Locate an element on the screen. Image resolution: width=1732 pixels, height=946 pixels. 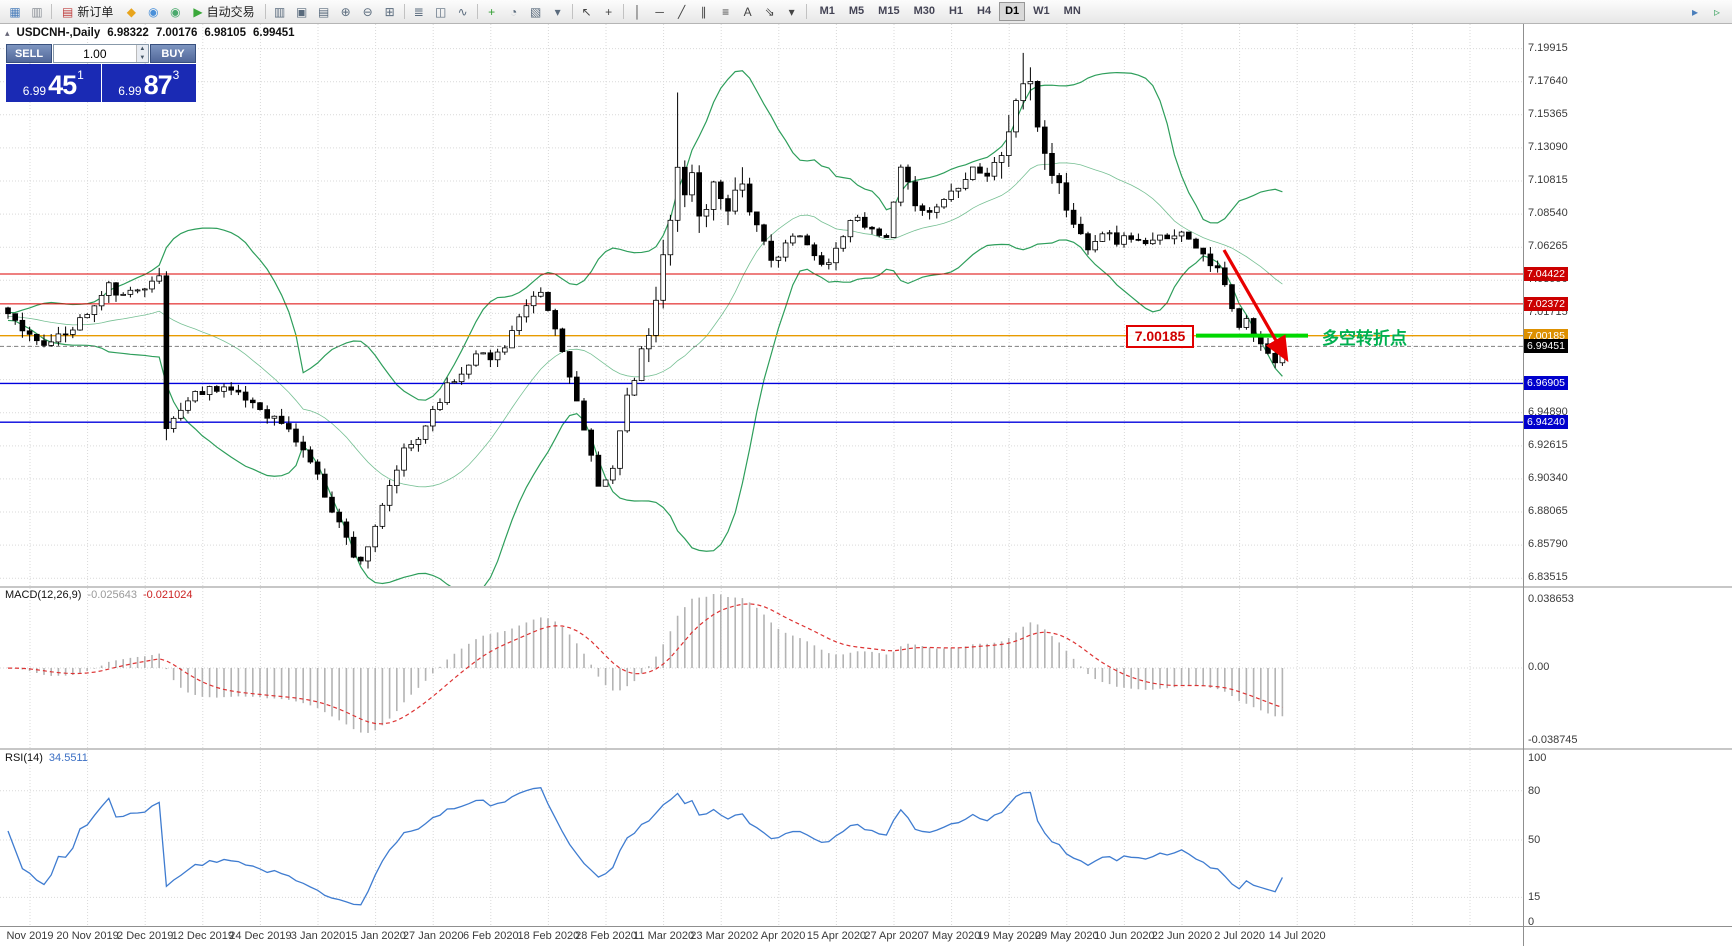
profiles-icon: ▥ is located at coordinates (37, 11).